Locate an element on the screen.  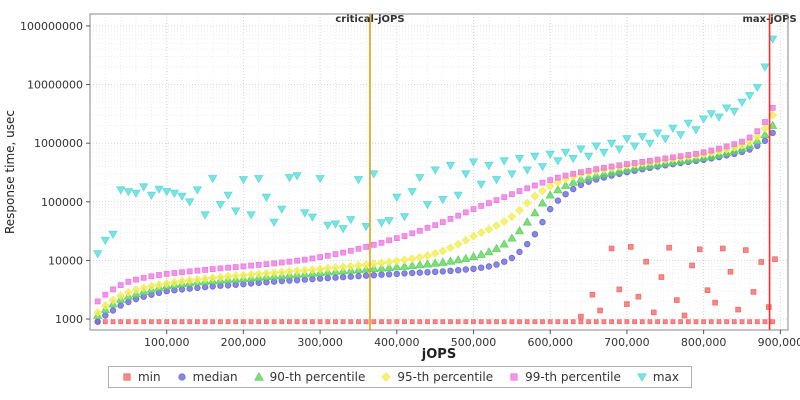
legend-item-95-th-percentile: 95-th percentile is located at coordinates (436, 377).